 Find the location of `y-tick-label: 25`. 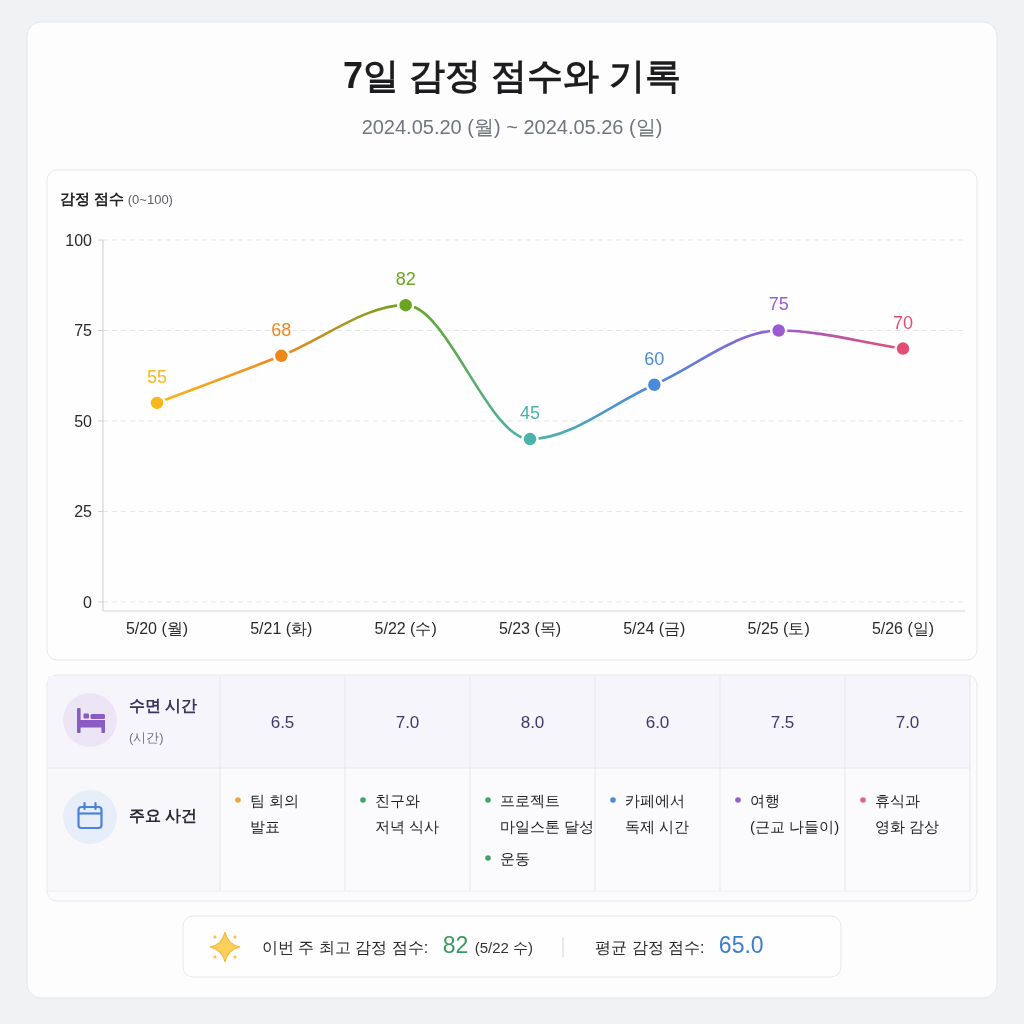

y-tick-label: 25 is located at coordinates (83, 512).